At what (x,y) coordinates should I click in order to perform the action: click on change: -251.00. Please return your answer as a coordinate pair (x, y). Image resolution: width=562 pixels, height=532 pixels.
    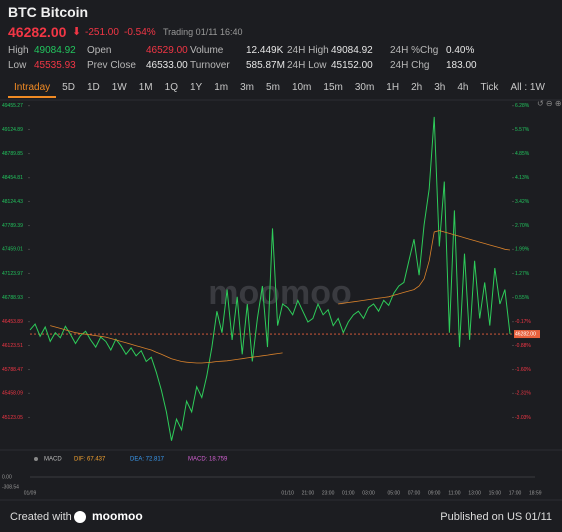
    Looking at the image, I should click on (102, 32).